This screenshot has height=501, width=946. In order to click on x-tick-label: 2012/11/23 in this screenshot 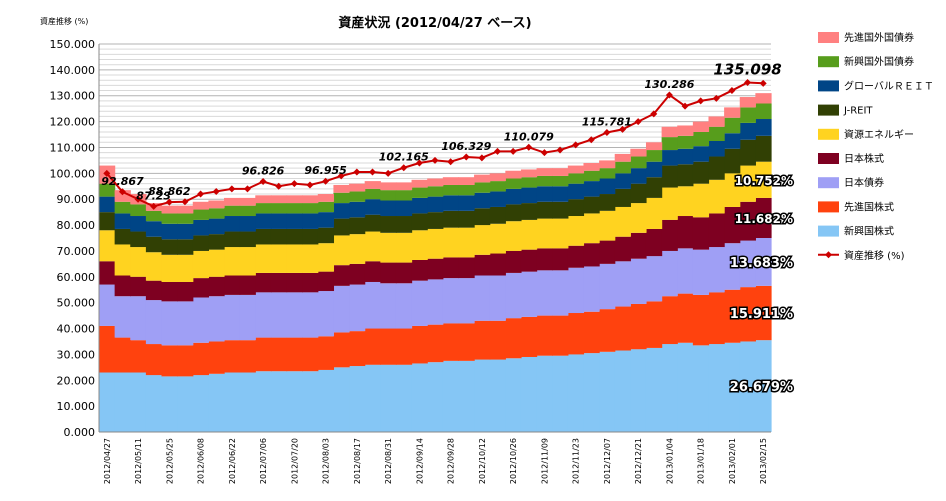, I will do `click(576, 461)`.